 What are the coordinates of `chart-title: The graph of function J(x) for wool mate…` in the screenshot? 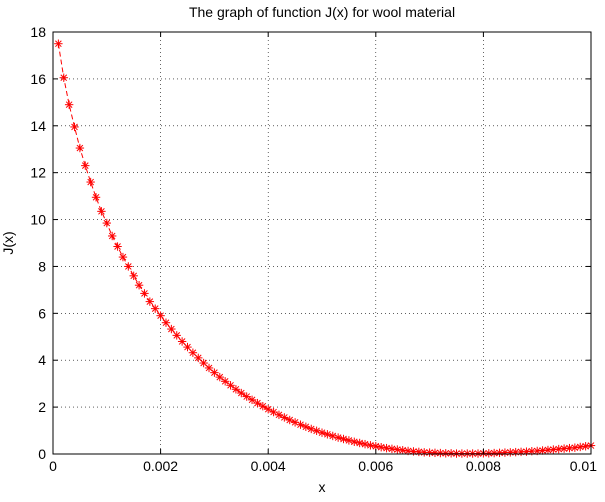 It's located at (322, 12).